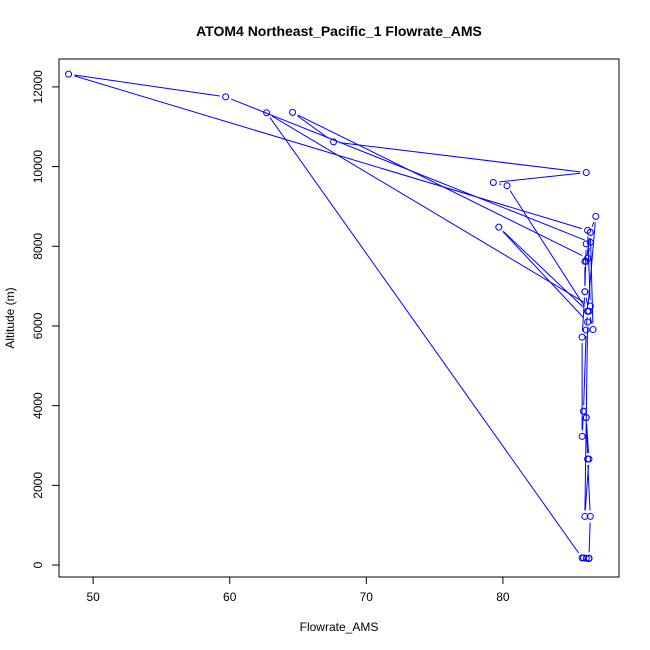 Image resolution: width=650 pixels, height=650 pixels. What do you see at coordinates (339, 627) in the screenshot?
I see `x-axis-label: Flowrate_AMS` at bounding box center [339, 627].